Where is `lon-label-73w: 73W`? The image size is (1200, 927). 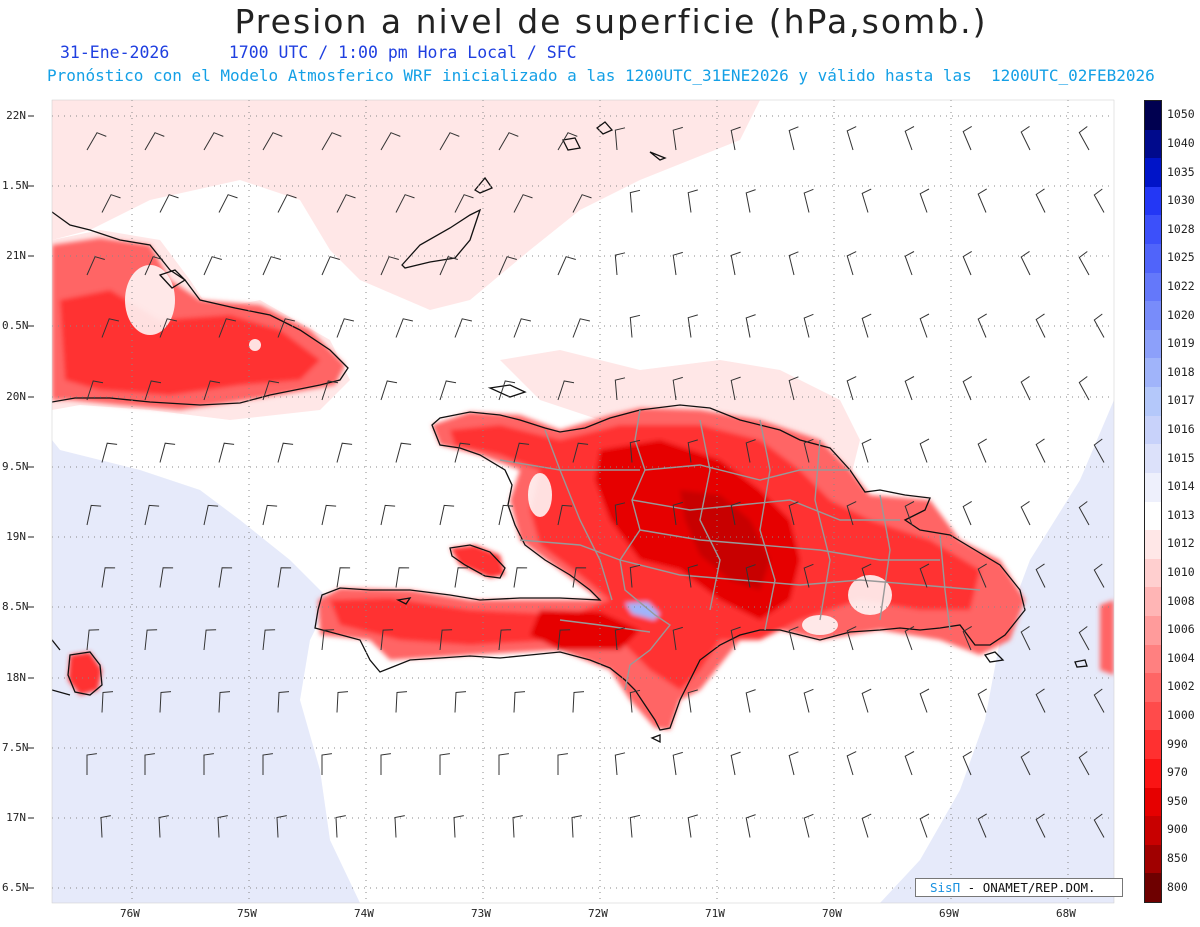 lon-label-73w: 73W is located at coordinates (481, 913).